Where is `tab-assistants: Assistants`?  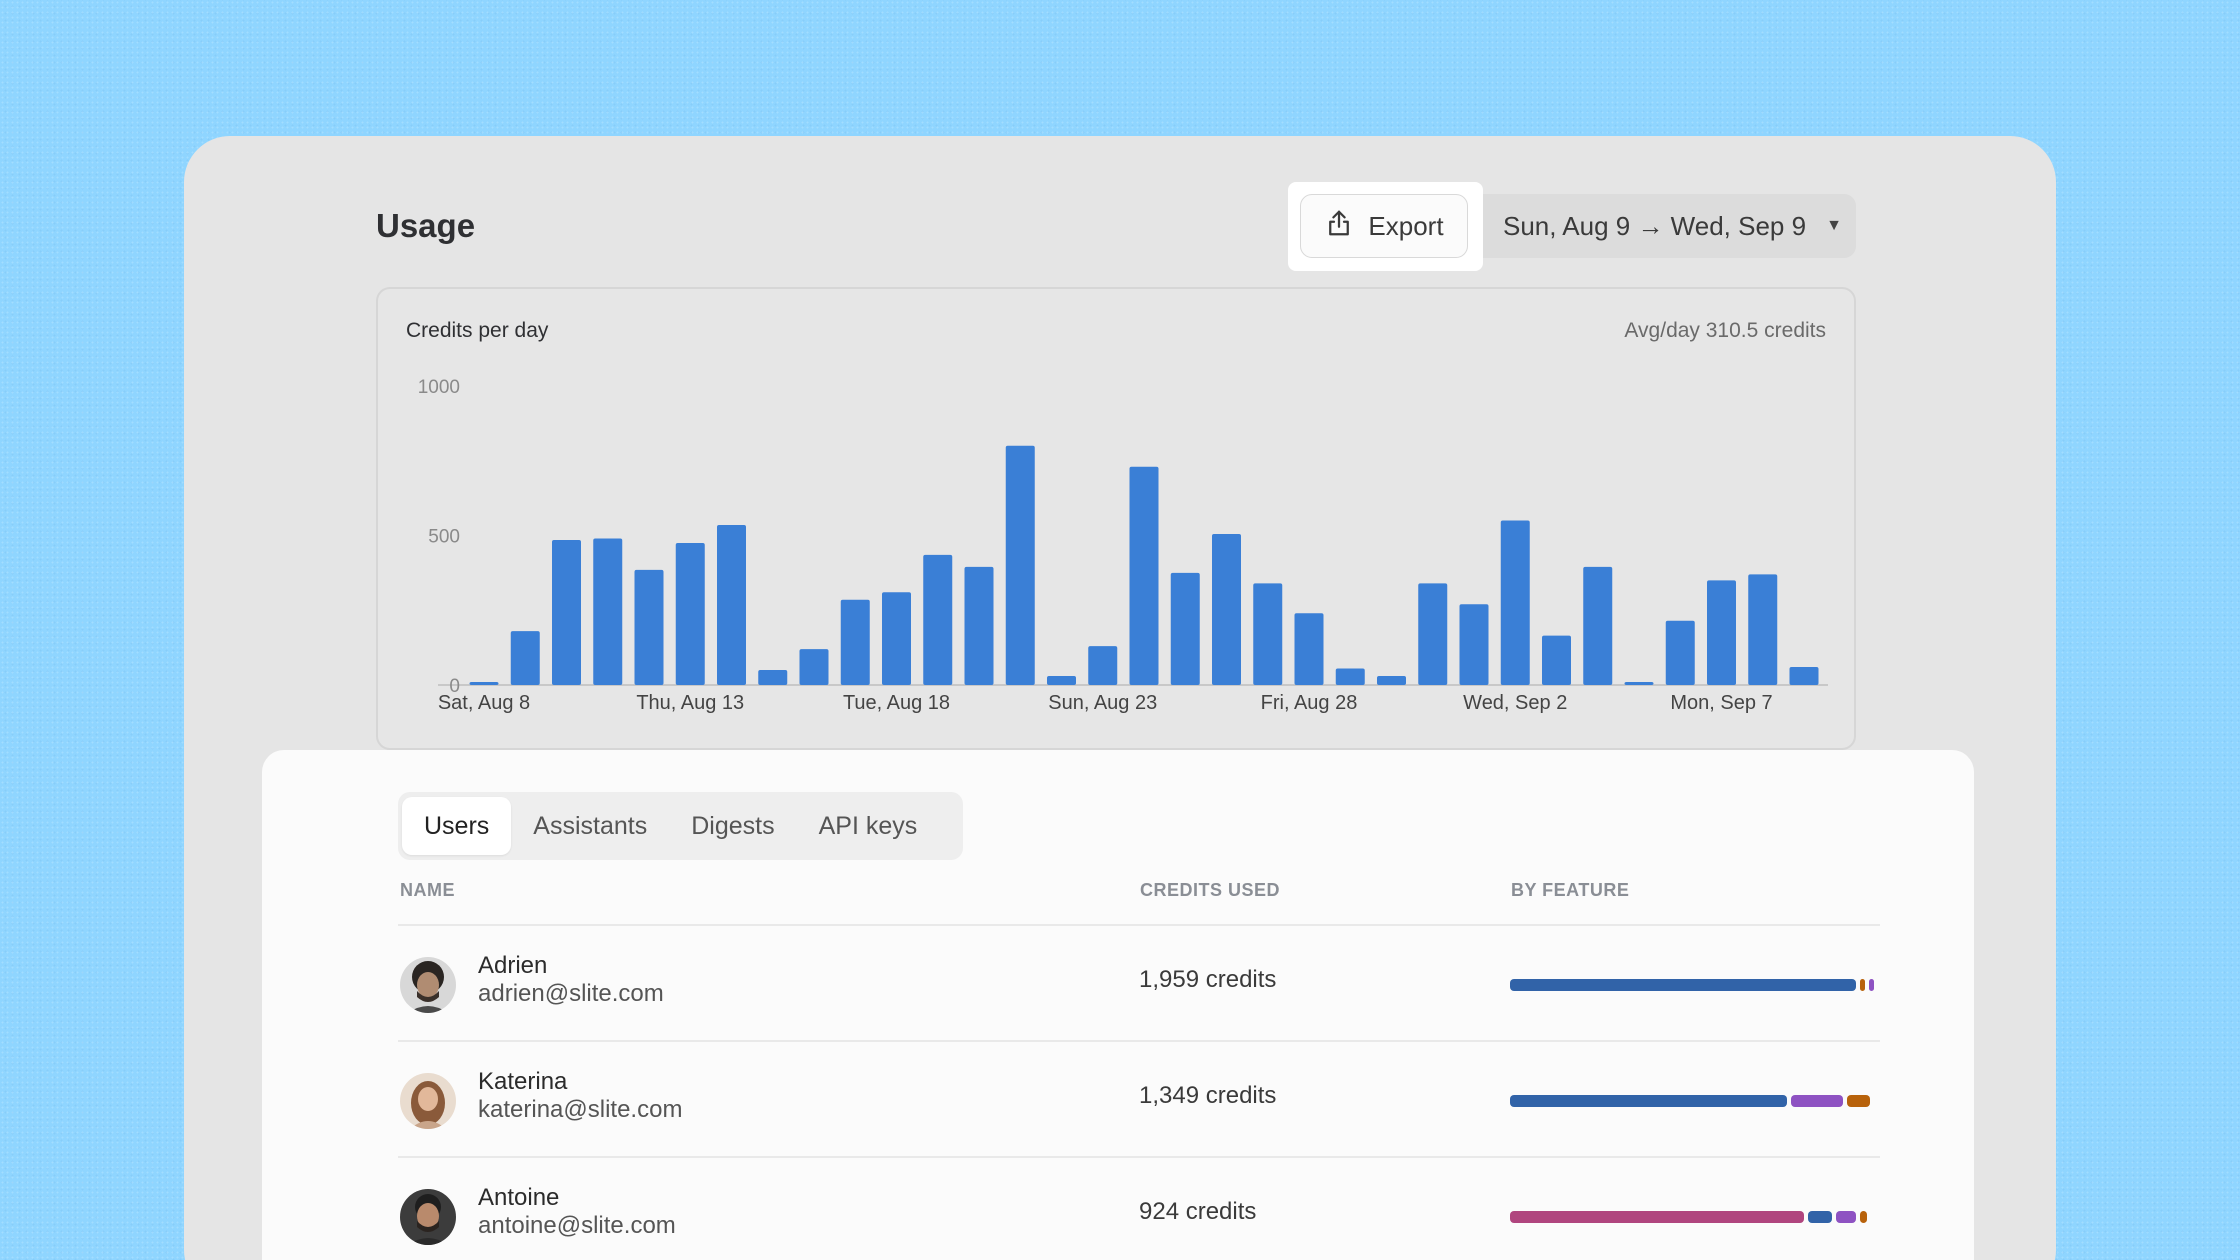 tab-assistants: Assistants is located at coordinates (590, 825).